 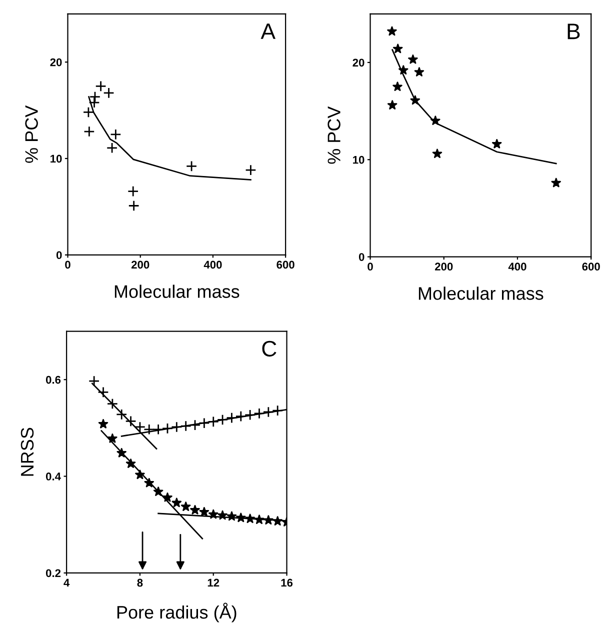 I want to click on x-tick-label: 16, so click(x=287, y=582).